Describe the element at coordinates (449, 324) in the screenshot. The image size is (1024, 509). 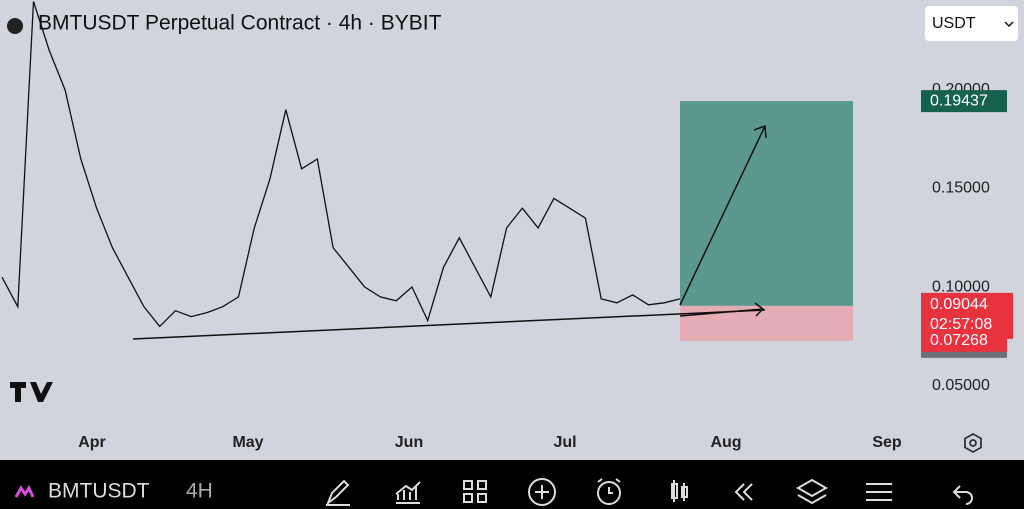
I see `trend-line` at that location.